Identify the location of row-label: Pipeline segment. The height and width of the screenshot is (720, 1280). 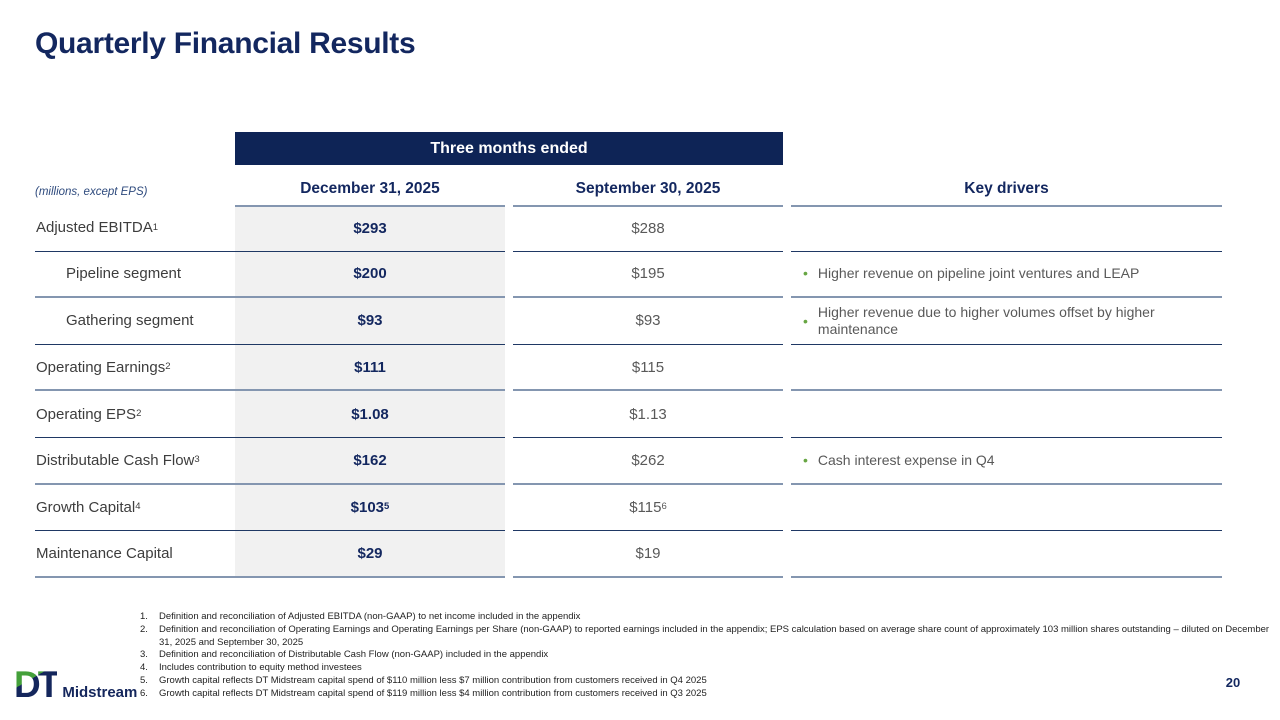
(135, 275).